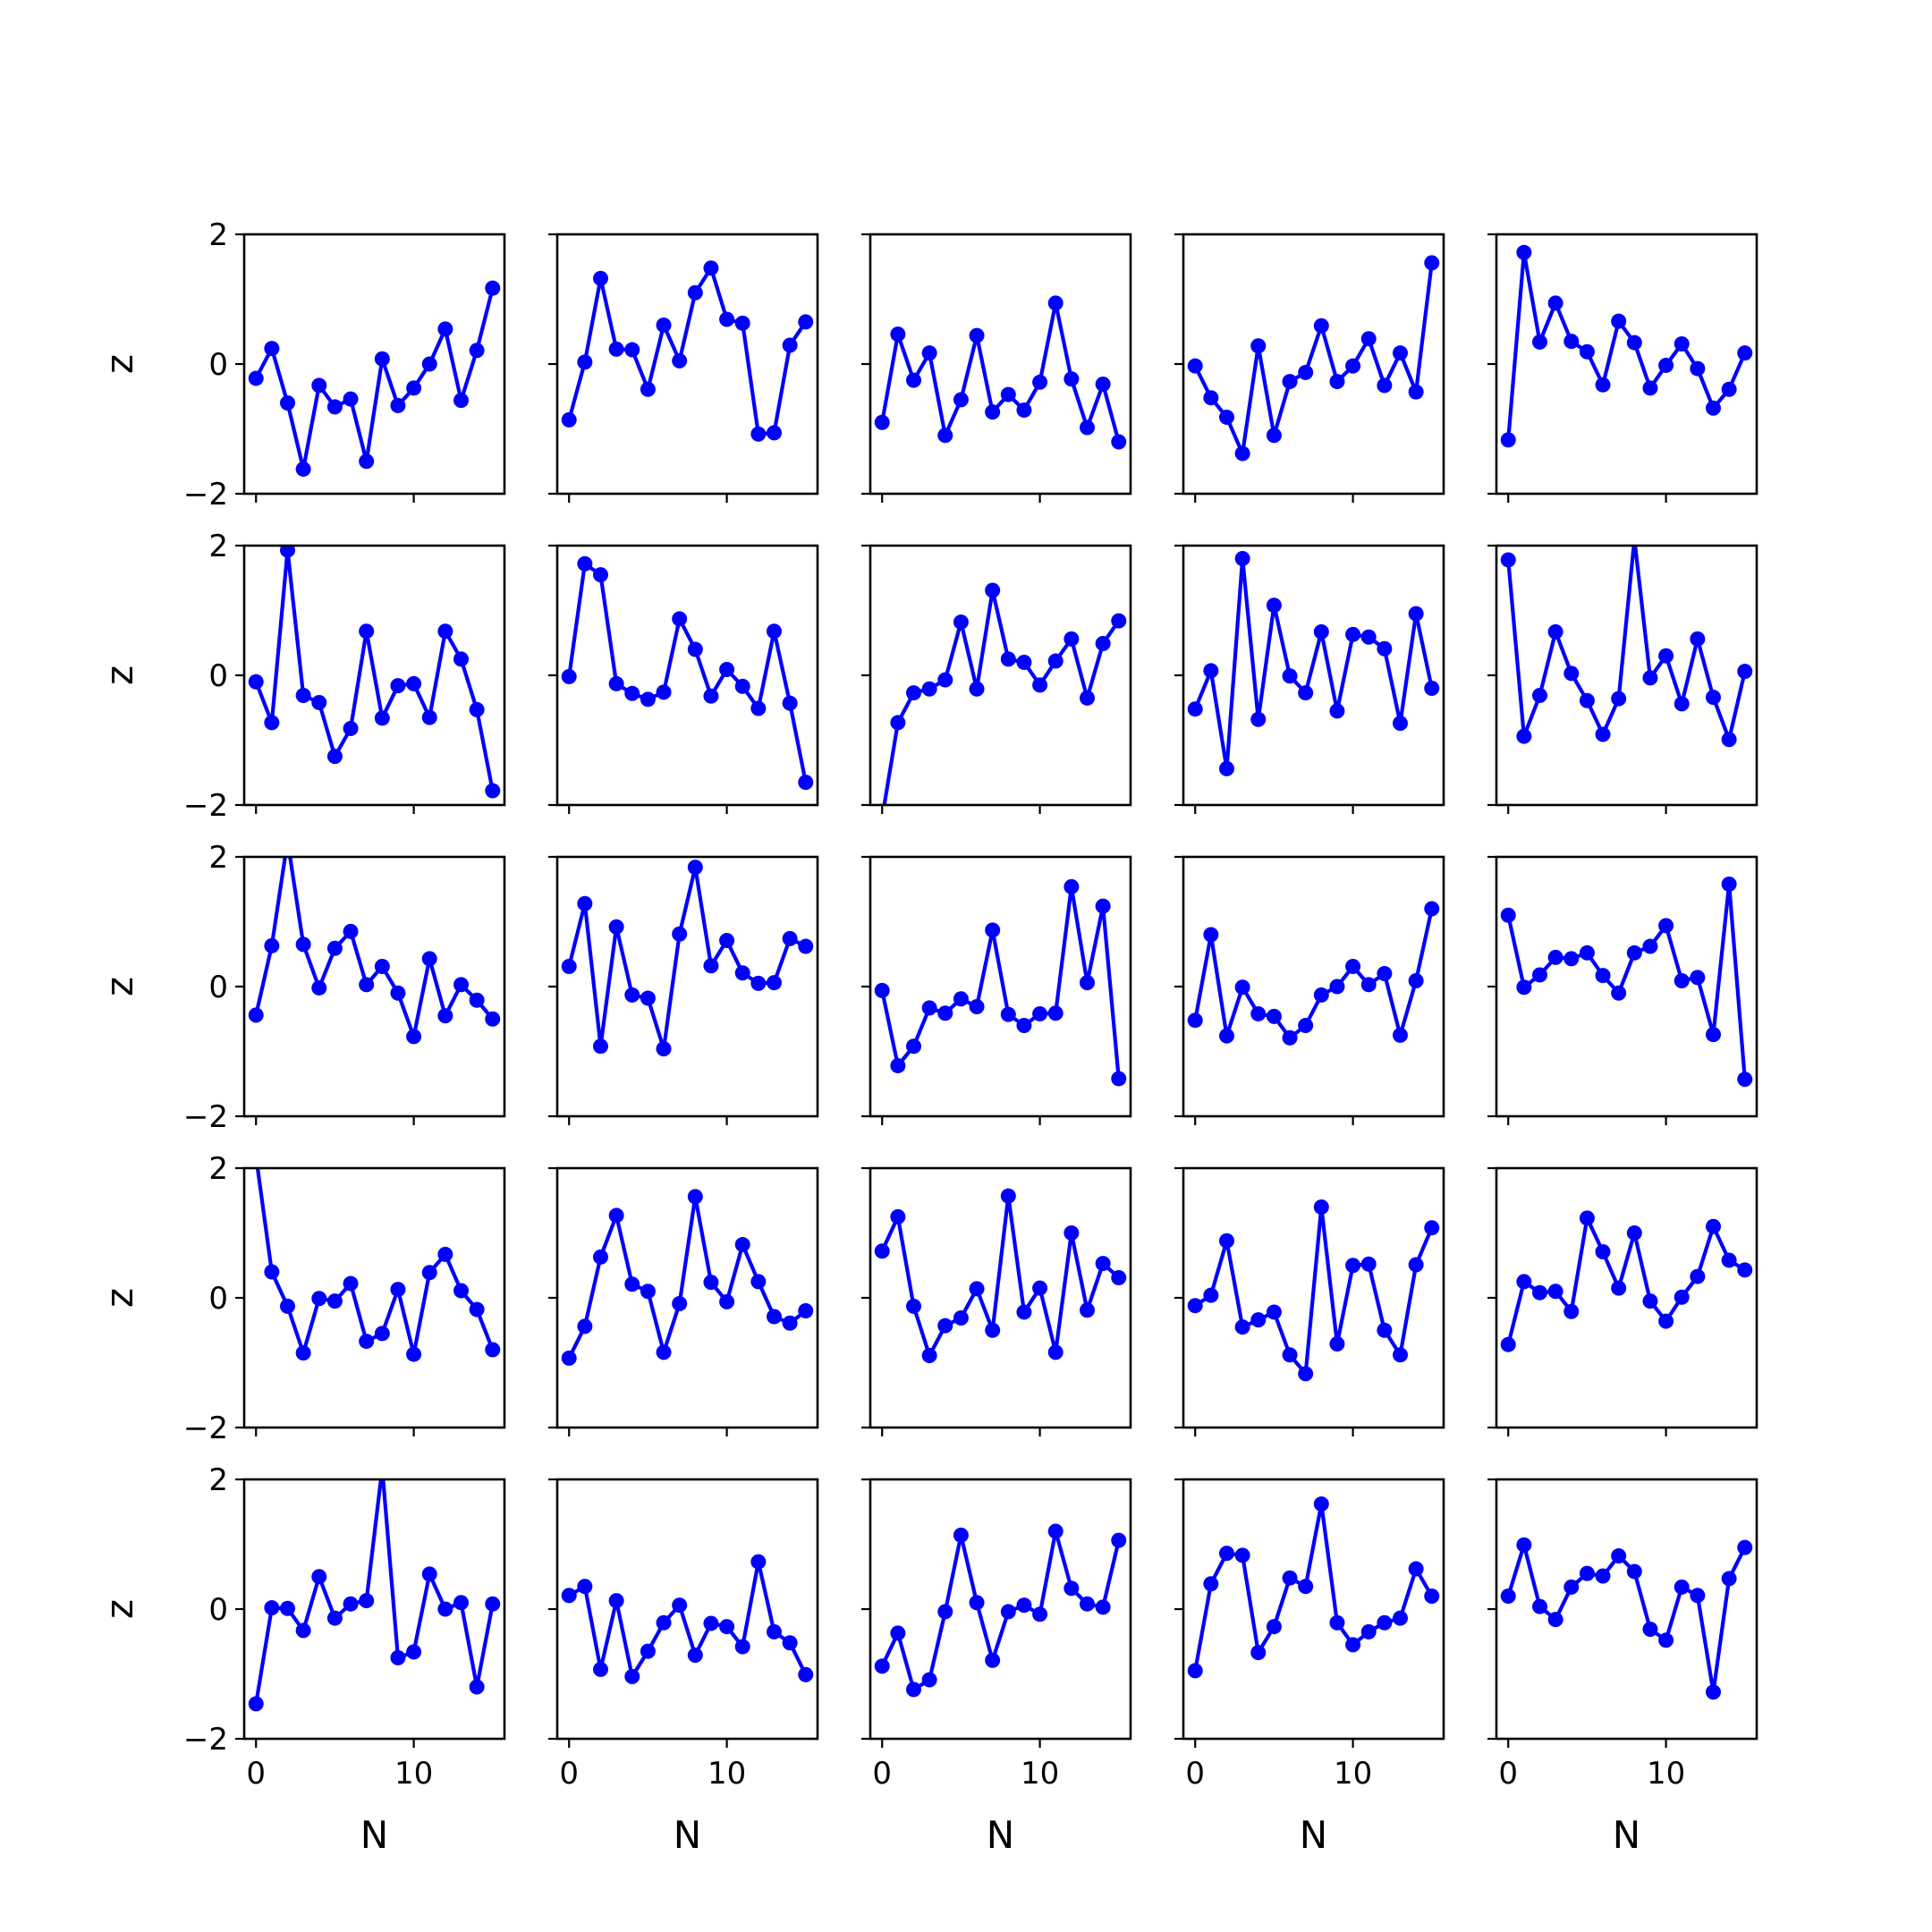 The width and height of the screenshot is (1932, 1932). I want to click on subplot-r0-c2, so click(996, 368).